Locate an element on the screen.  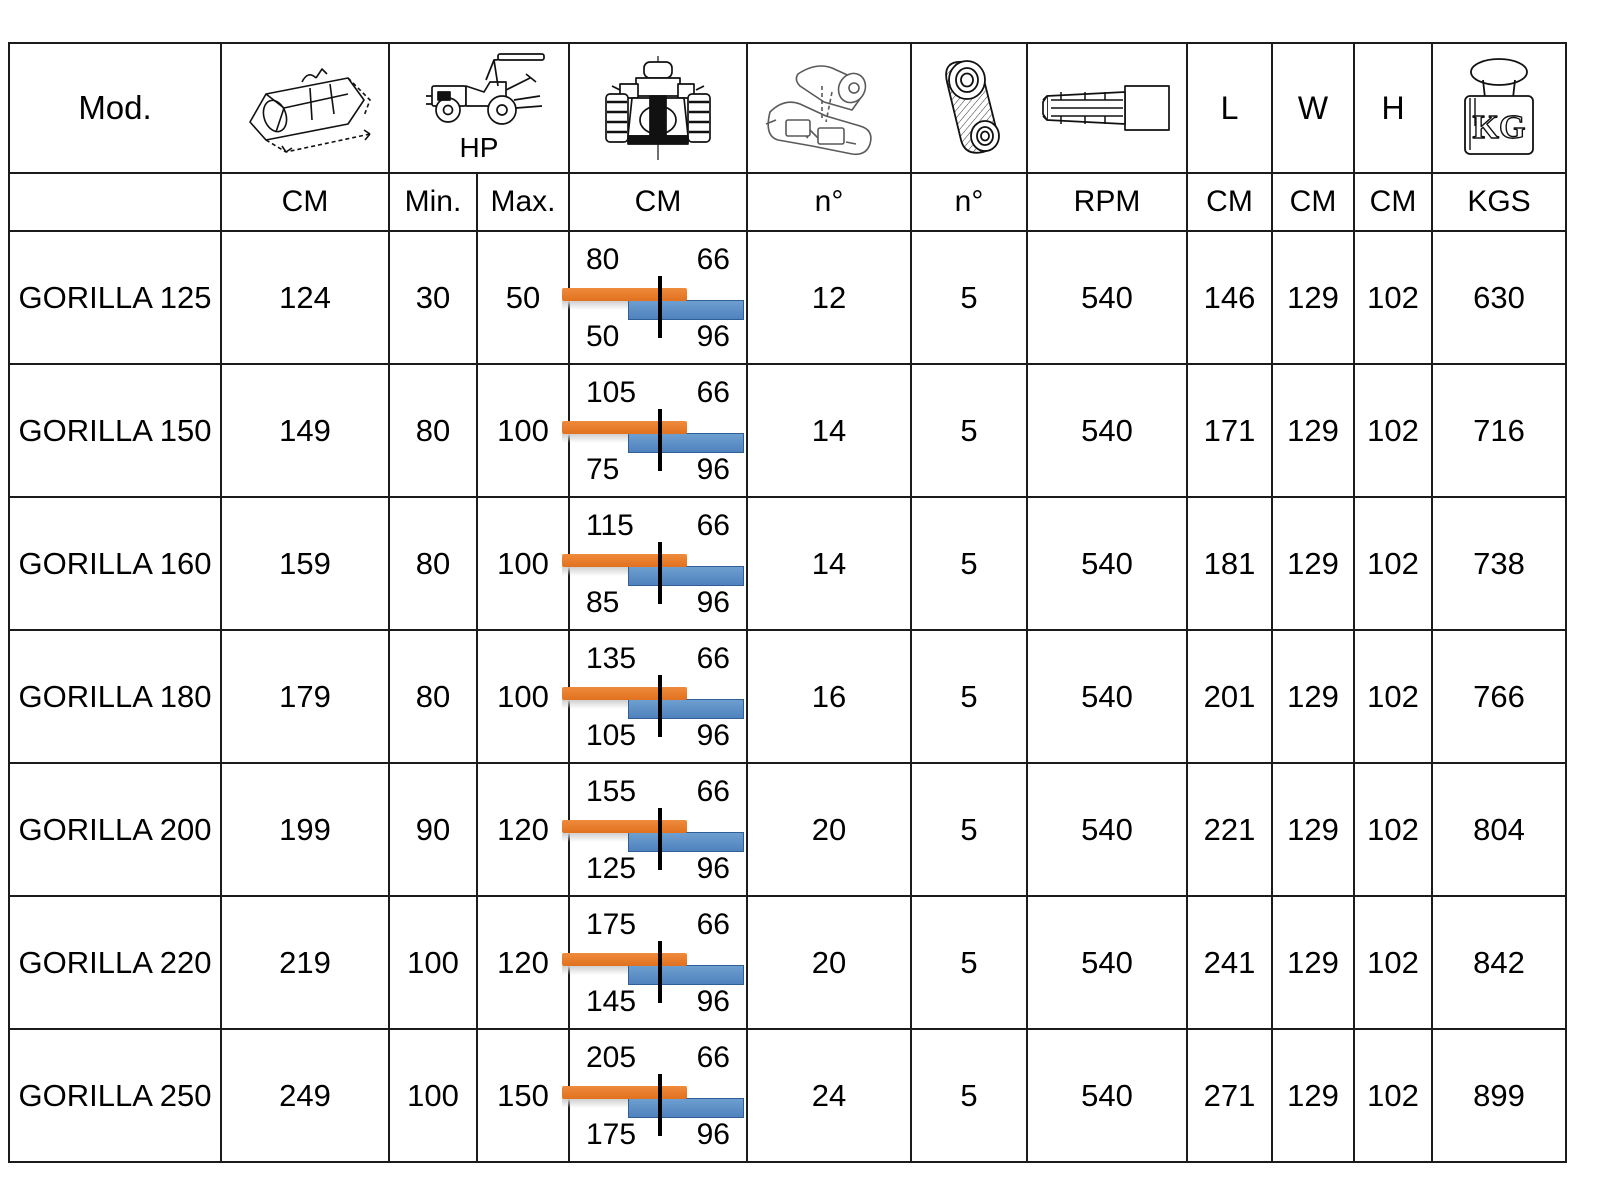
offset-top-left: 175 is located at coordinates (611, 924).